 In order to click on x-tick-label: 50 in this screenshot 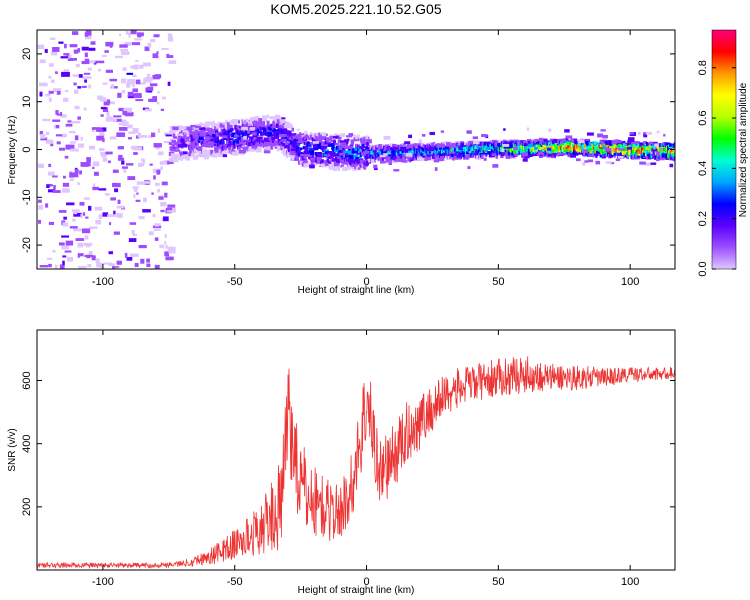, I will do `click(498, 582)`.